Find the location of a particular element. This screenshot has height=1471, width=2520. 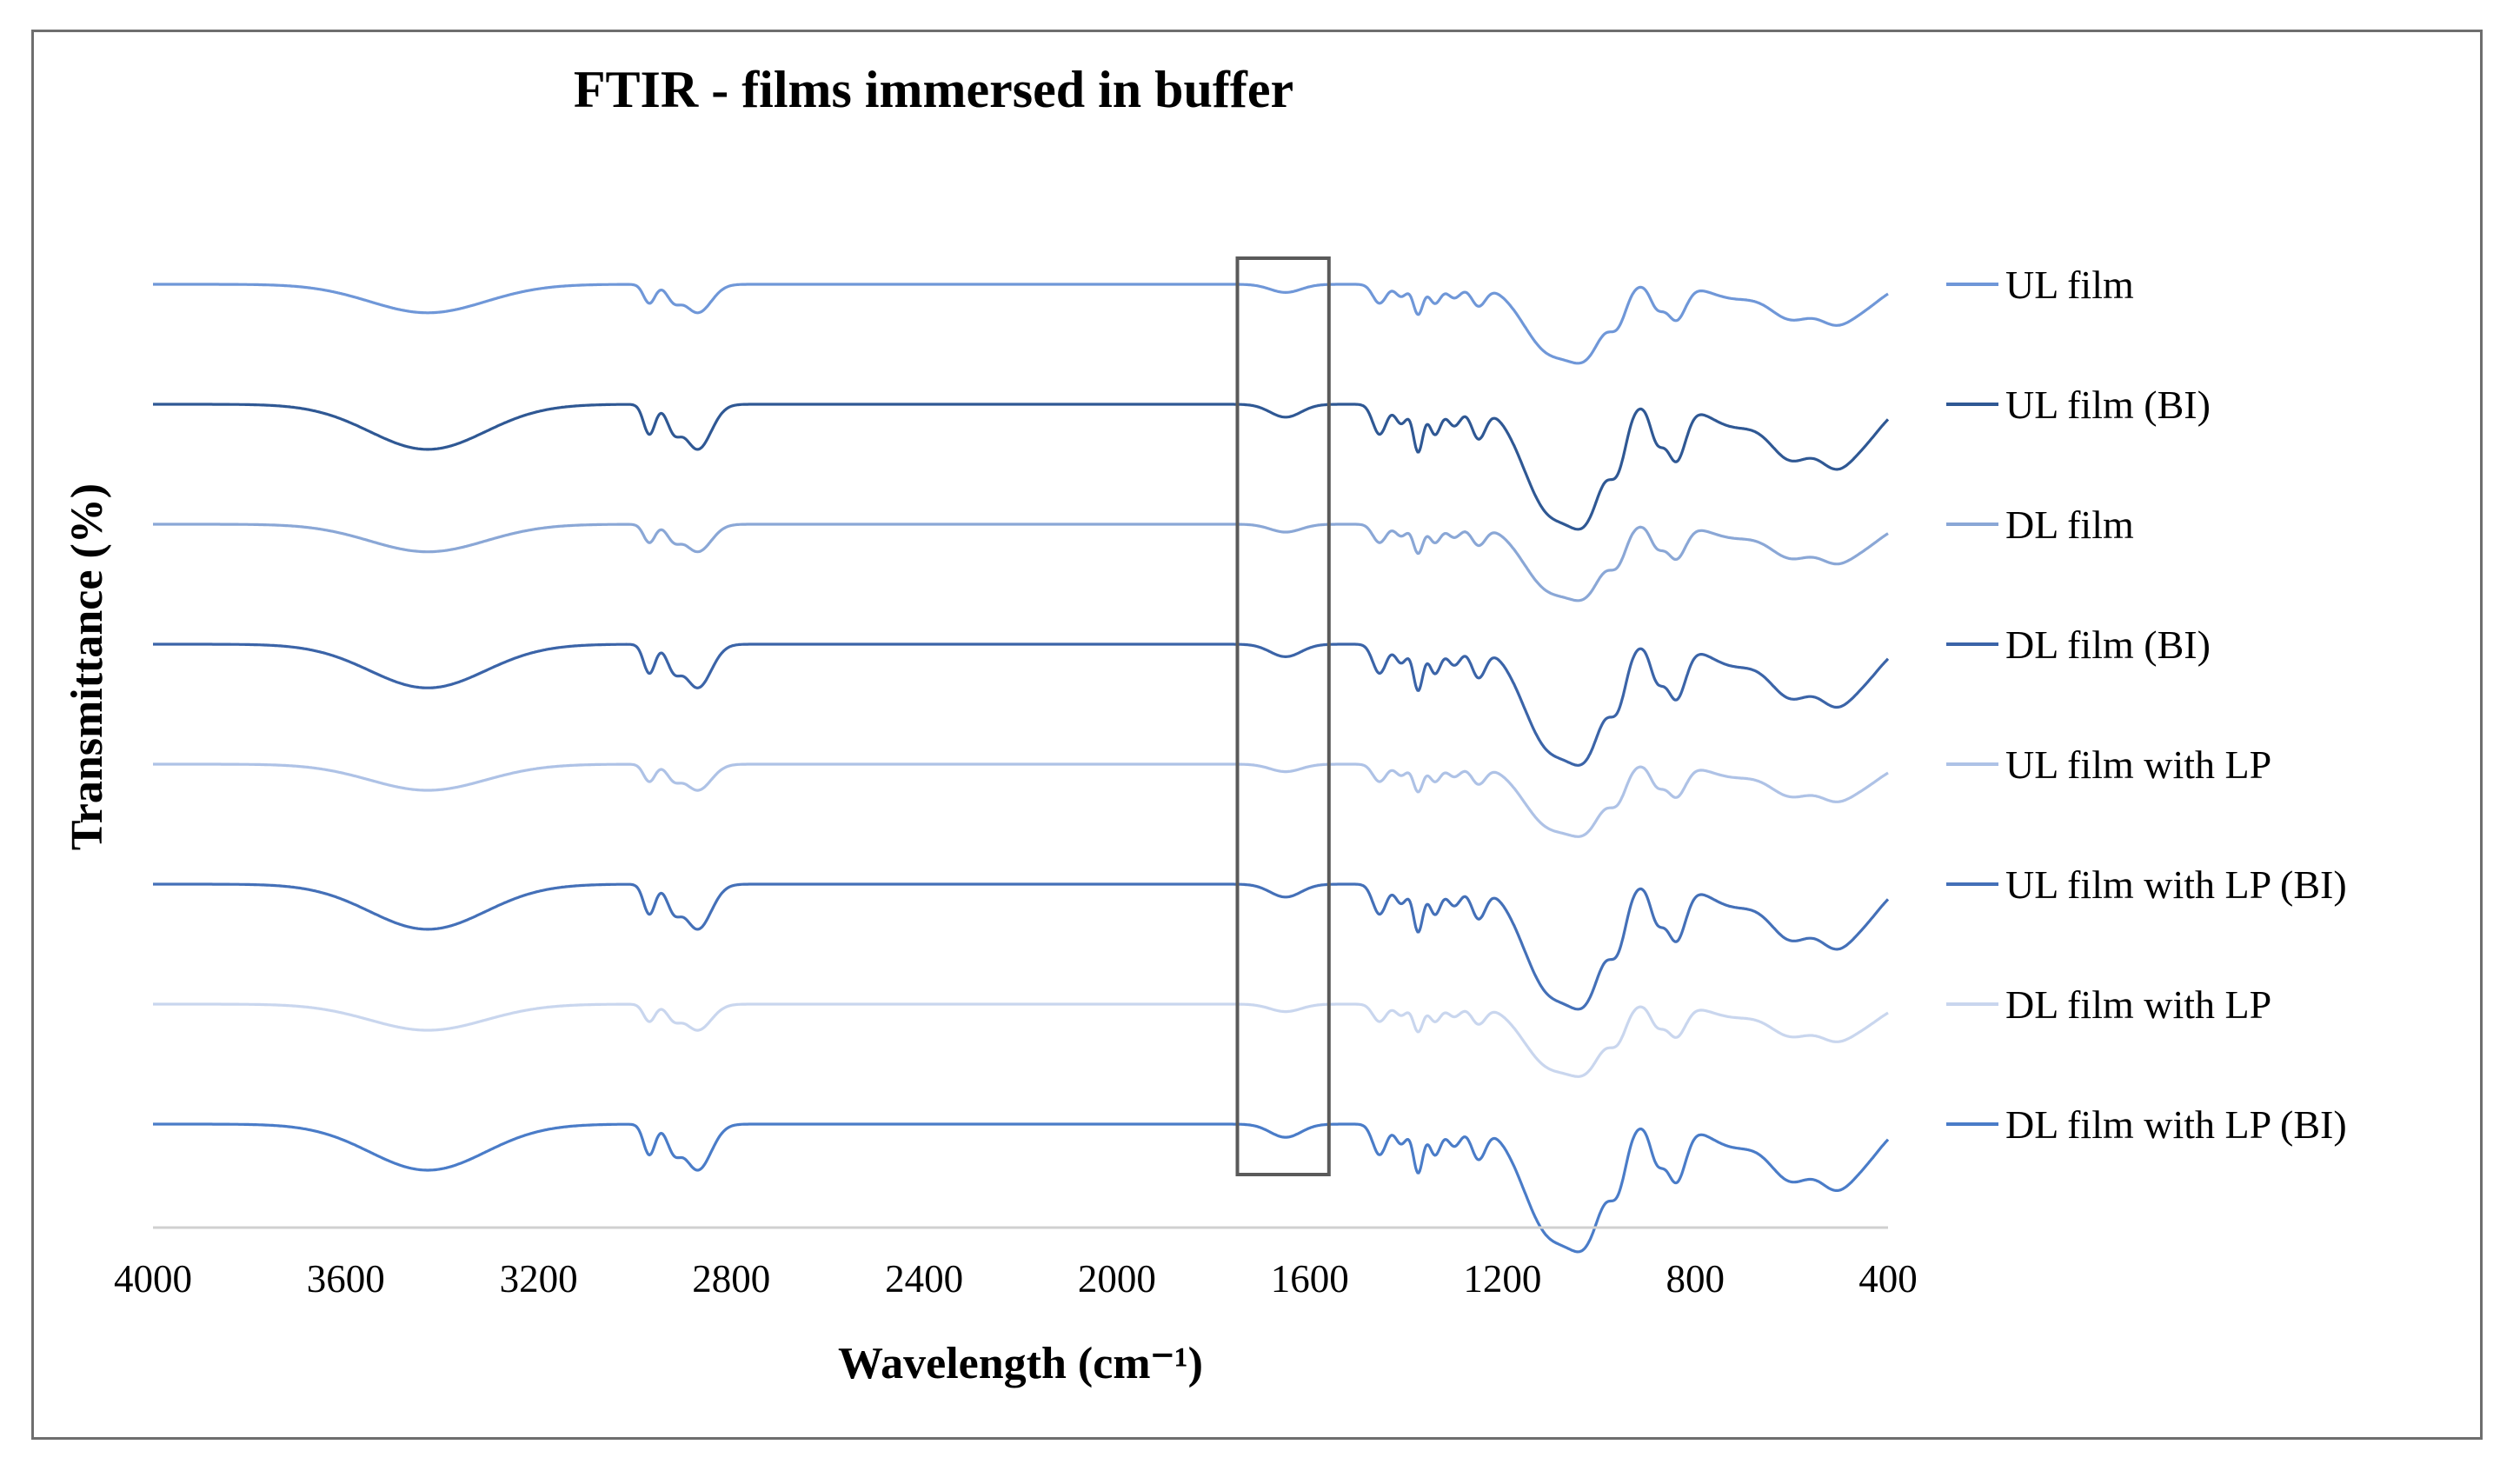

legend-label: UL film with LP (BI) is located at coordinates (2176, 884).